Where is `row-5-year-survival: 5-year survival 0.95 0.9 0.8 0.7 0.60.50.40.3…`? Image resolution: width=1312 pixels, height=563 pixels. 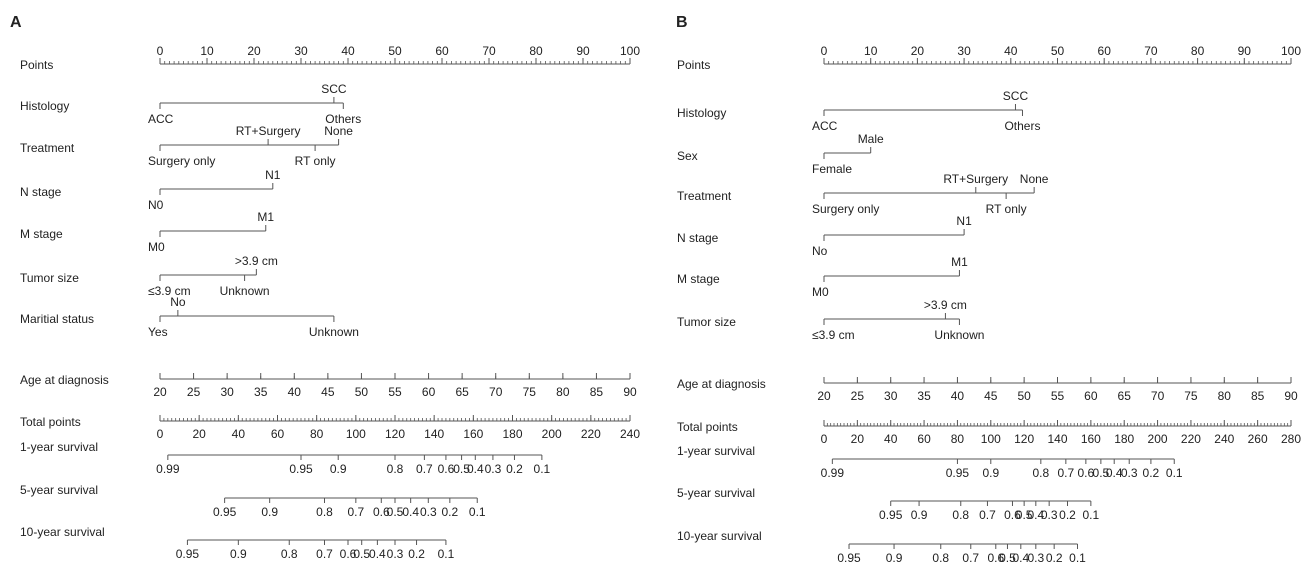 row-5-year-survival: 5-year survival 0.95 0.9 0.8 0.7 0.60.50.40.3… is located at coordinates (888, 504).